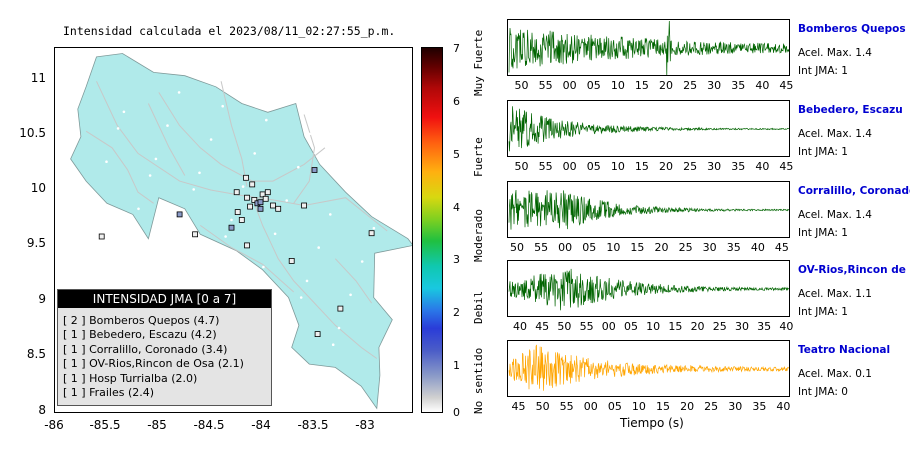 Image resolution: width=910 pixels, height=460 pixels. What do you see at coordinates (850, 110) in the screenshot?
I see `station-name: Bebedero, Escazu` at bounding box center [850, 110].